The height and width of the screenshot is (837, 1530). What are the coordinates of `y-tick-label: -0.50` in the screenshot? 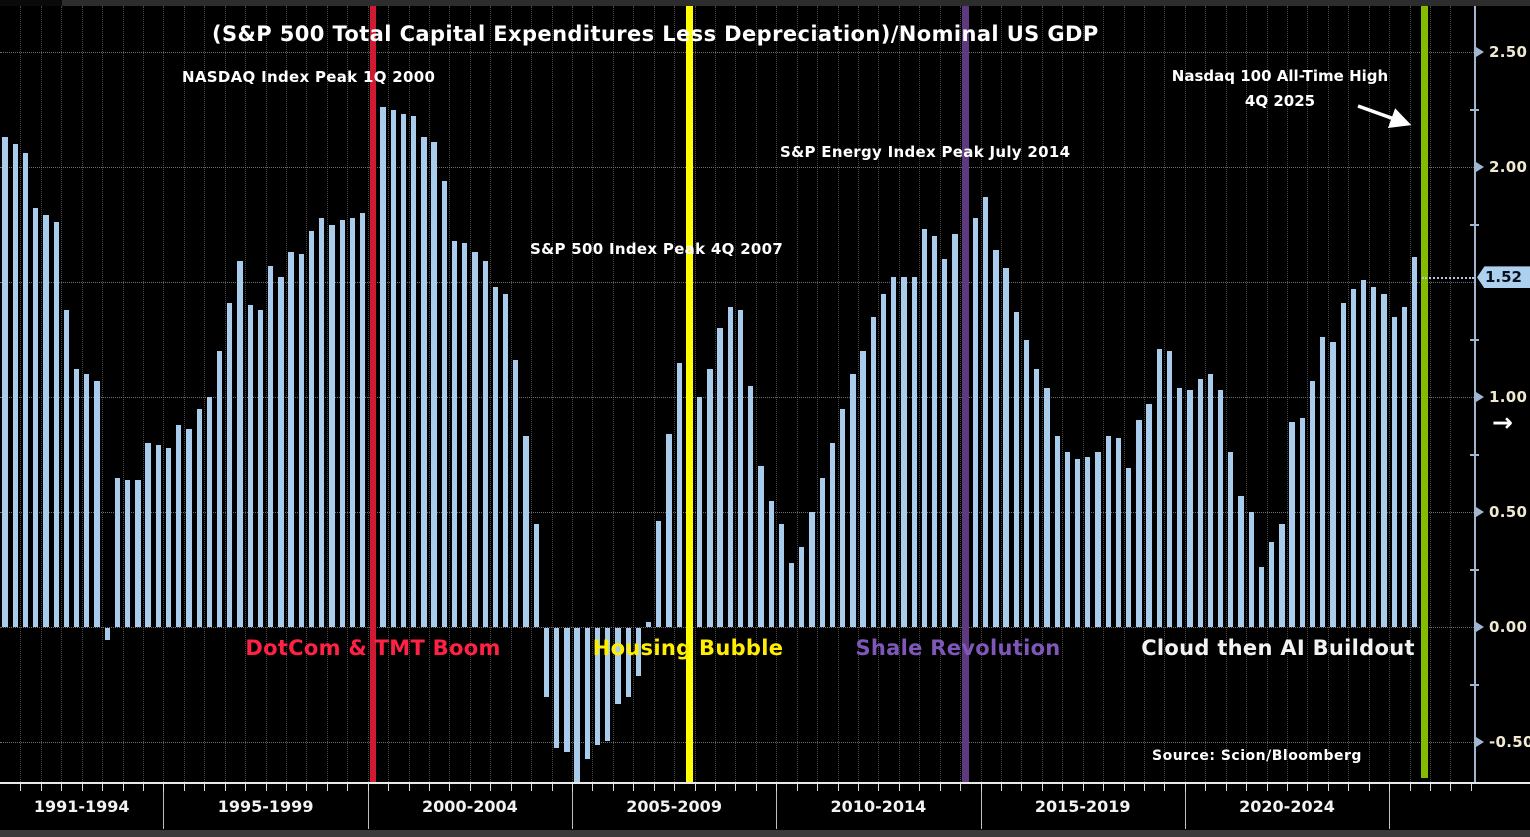 It's located at (1509, 742).